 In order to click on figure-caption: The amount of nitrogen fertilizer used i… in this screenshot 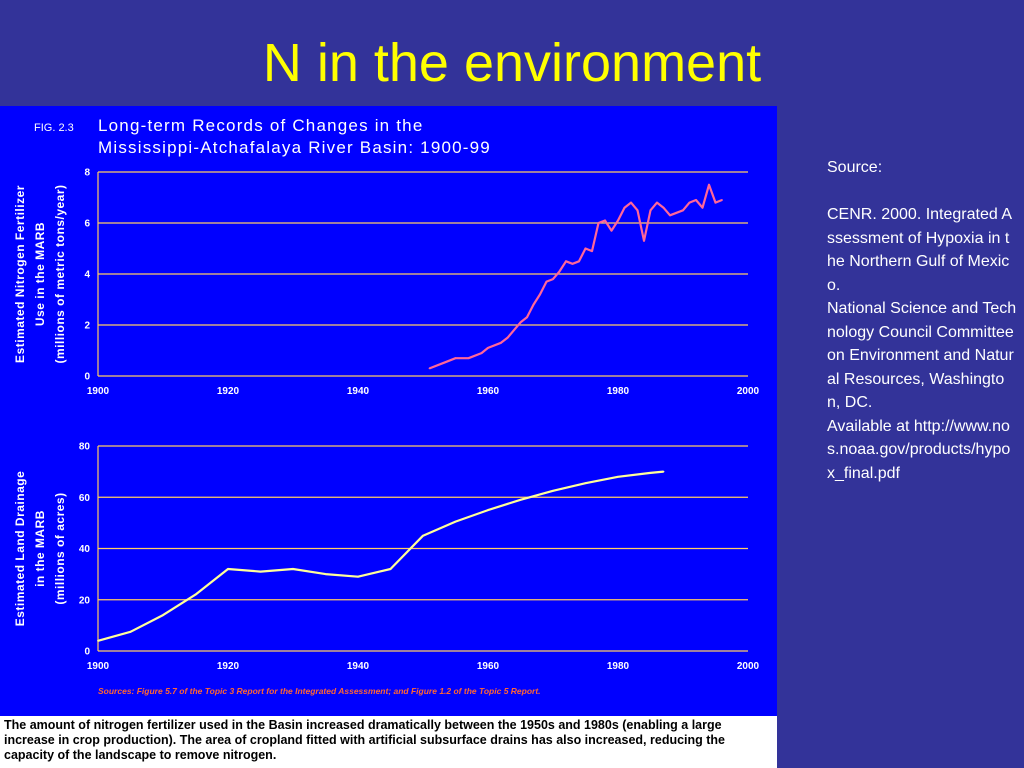, I will do `click(388, 742)`.